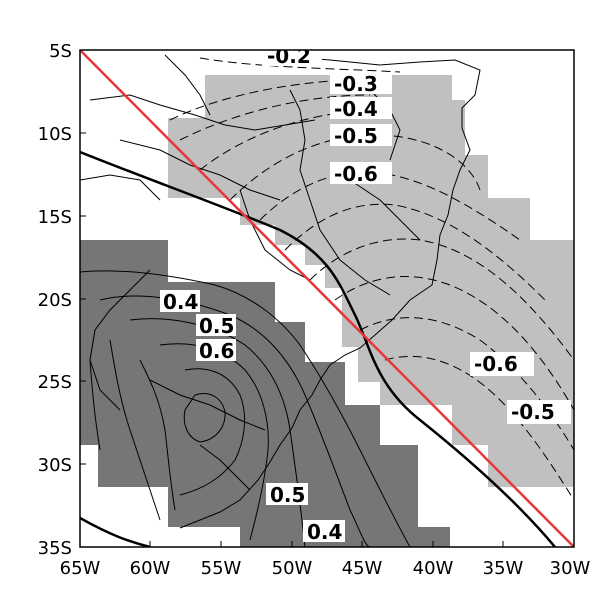 Image resolution: width=599 pixels, height=598 pixels. What do you see at coordinates (55, 217) in the screenshot?
I see `y-tick-label: 15S` at bounding box center [55, 217].